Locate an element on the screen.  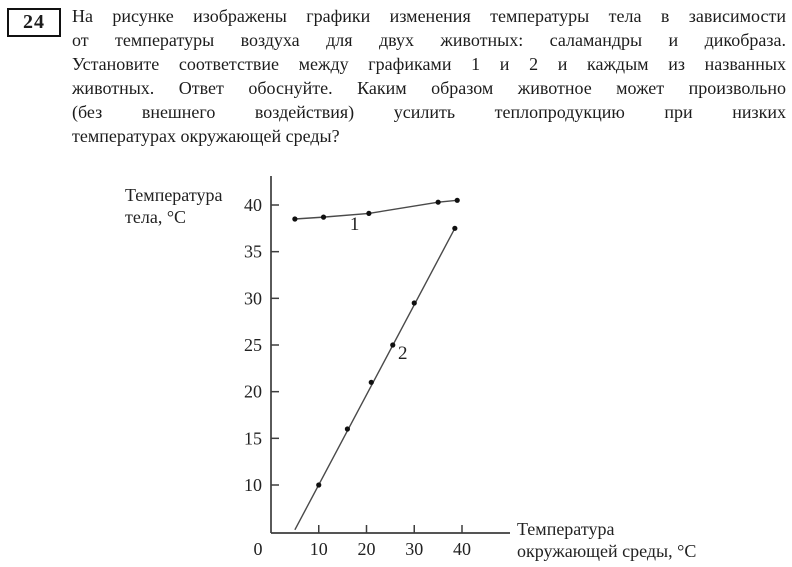
question-number: 24 is located at coordinates (34, 22).